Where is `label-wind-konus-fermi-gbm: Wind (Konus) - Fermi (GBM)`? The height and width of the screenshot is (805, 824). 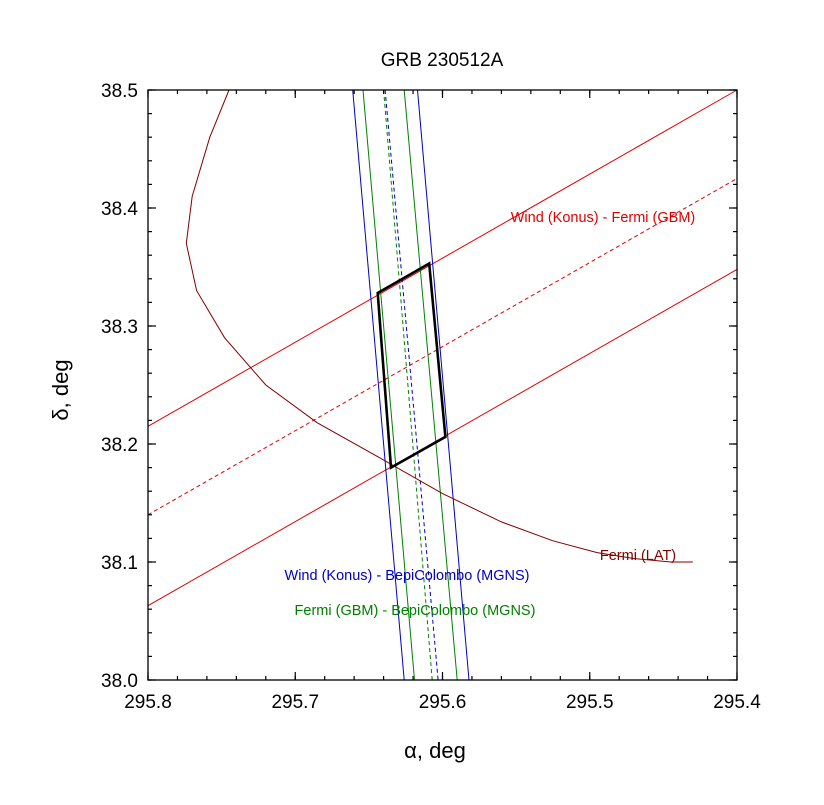
label-wind-konus-fermi-gbm: Wind (Konus) - Fermi (GBM) is located at coordinates (603, 218).